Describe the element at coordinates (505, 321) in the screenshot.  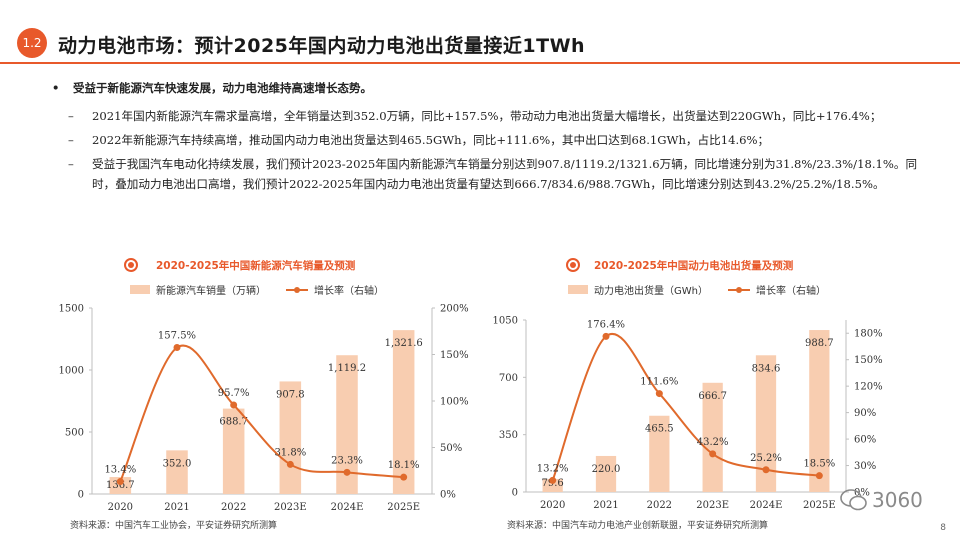
I see `y-tick-label: 1050` at that location.